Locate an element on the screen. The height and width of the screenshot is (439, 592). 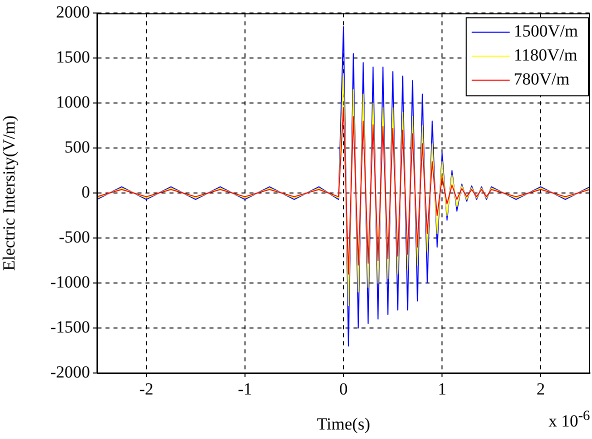
y-tick-label: 0 is located at coordinates (86, 192).